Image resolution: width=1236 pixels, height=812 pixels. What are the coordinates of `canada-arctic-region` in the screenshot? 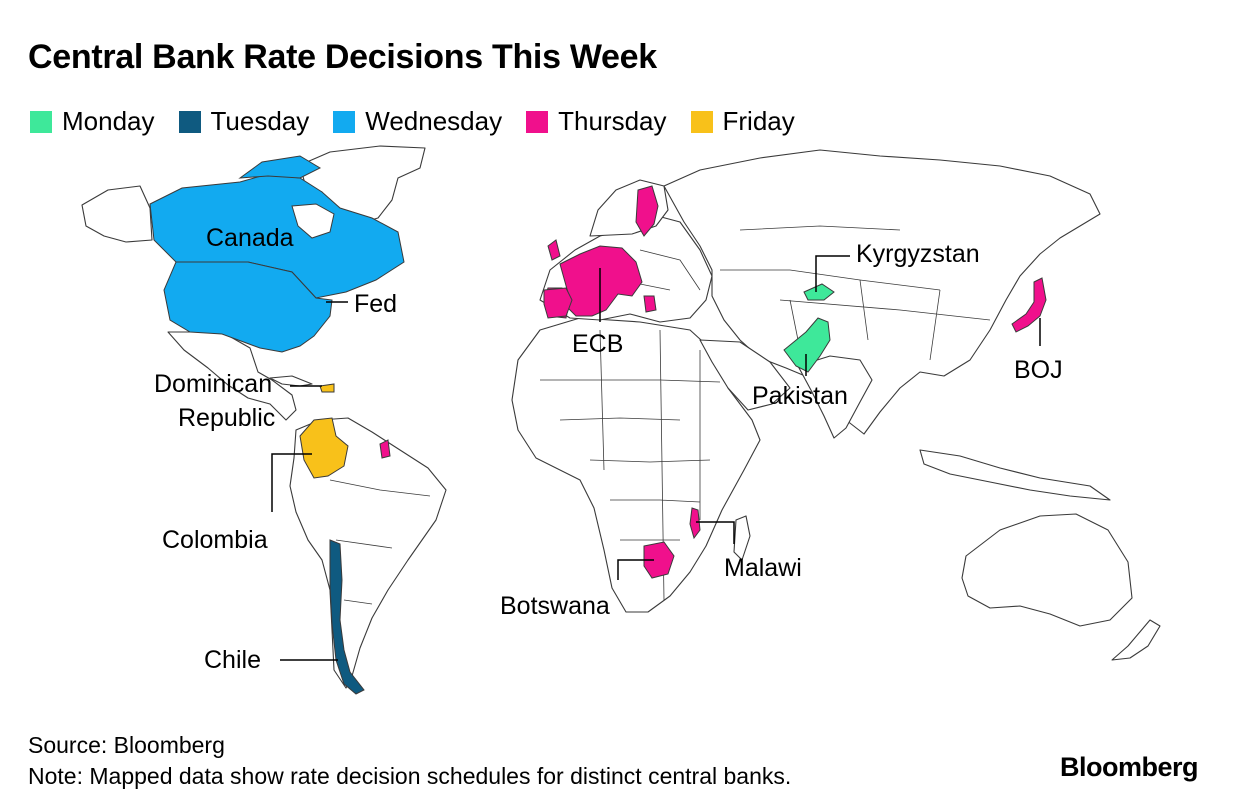 It's located at (280, 167).